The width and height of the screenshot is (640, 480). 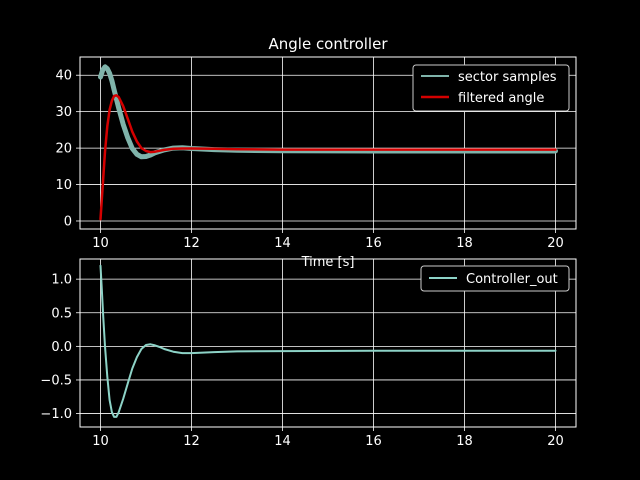 I want to click on x-axis-label: Time [s], so click(x=328, y=262).